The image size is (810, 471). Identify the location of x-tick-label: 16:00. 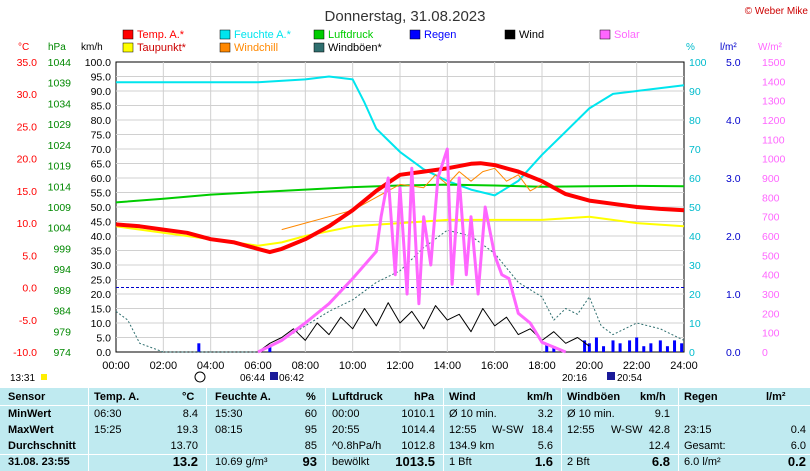
(495, 366).